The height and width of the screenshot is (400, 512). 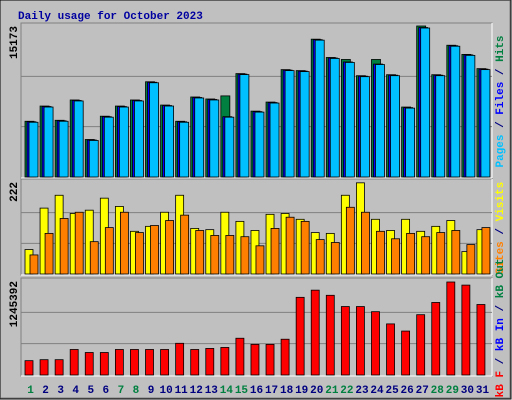 I want to click on x-tick-label: 4, so click(x=75, y=391).